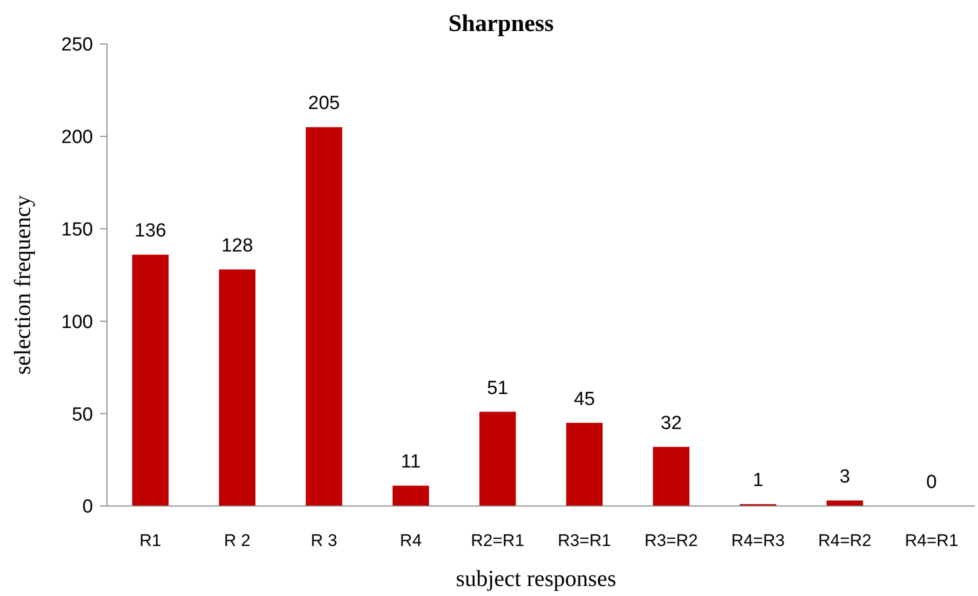 This screenshot has height=596, width=978. I want to click on data-label: 205, so click(324, 103).